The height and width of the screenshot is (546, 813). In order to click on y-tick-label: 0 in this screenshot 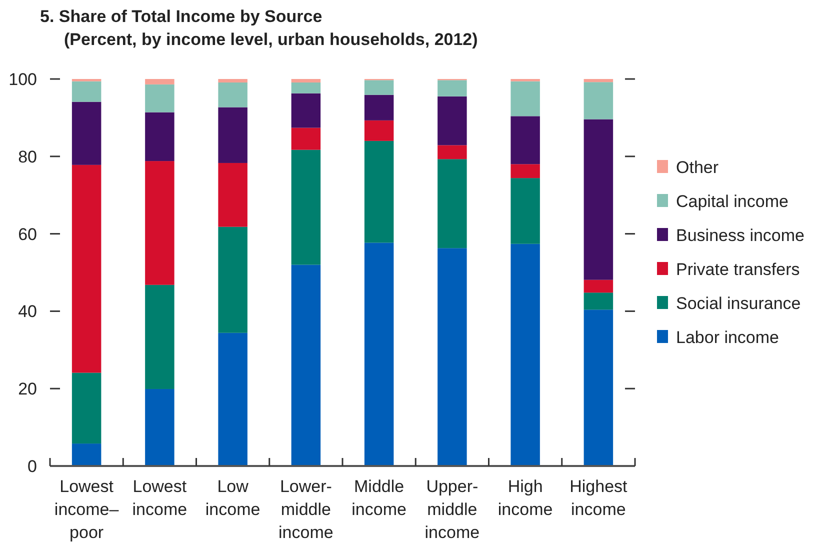, I will do `click(32, 466)`.